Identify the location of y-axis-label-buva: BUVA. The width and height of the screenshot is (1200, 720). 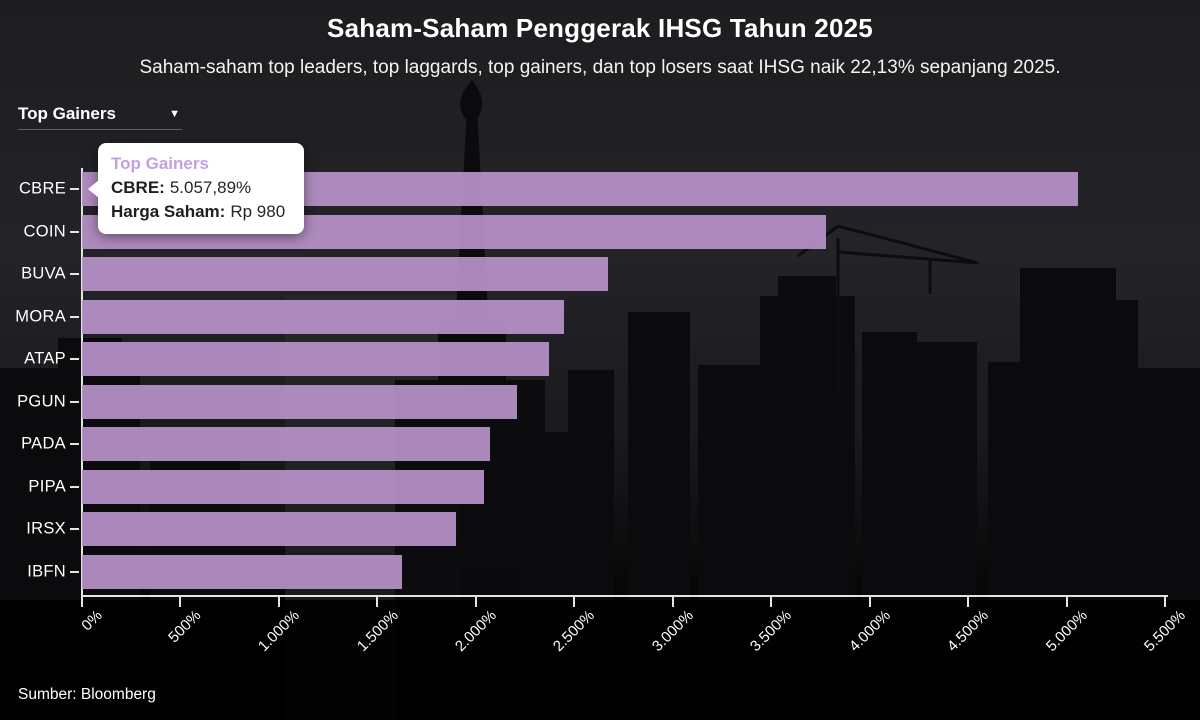
(43, 273).